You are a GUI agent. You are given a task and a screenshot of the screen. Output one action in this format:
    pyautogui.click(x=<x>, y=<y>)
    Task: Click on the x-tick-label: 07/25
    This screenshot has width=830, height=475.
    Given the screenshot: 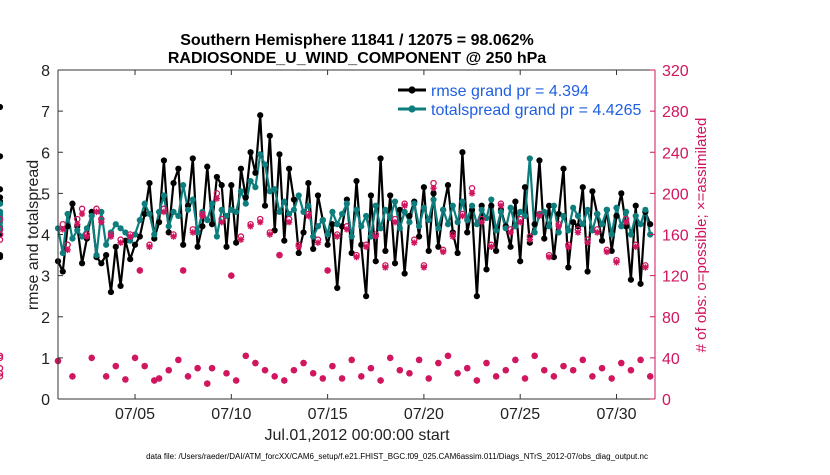 What is the action you would take?
    pyautogui.click(x=520, y=414)
    